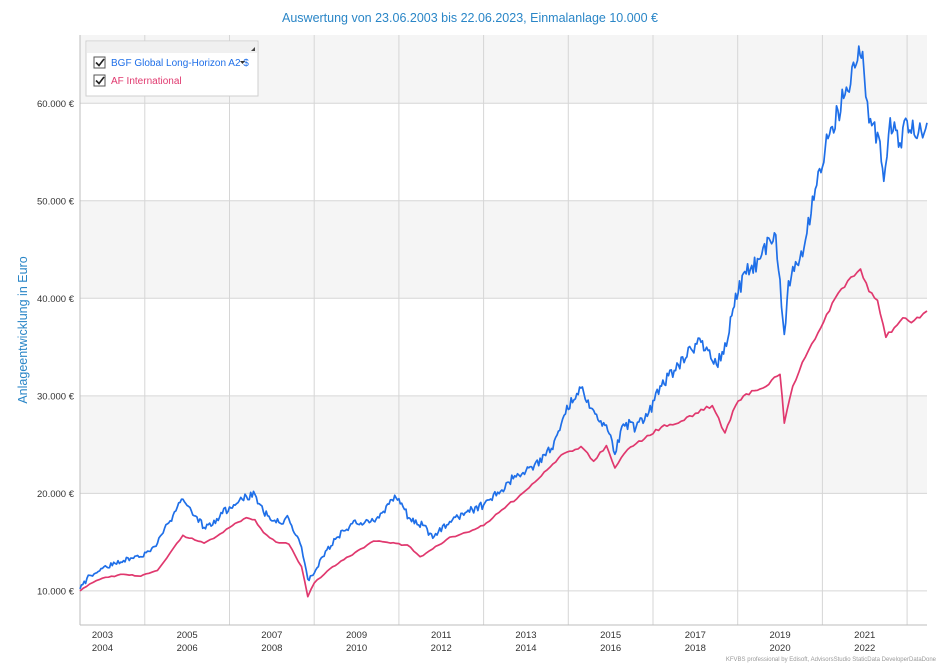 This screenshot has width=940, height=665. Describe the element at coordinates (864, 635) in the screenshot. I see `x-tick-label: 2021` at that location.